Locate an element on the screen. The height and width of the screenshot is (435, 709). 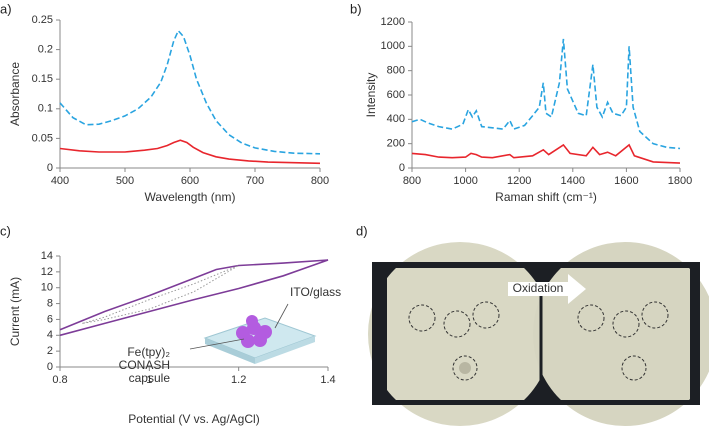
x-axis-label: Raman shift (cm⁻¹) is located at coordinates (546, 197).